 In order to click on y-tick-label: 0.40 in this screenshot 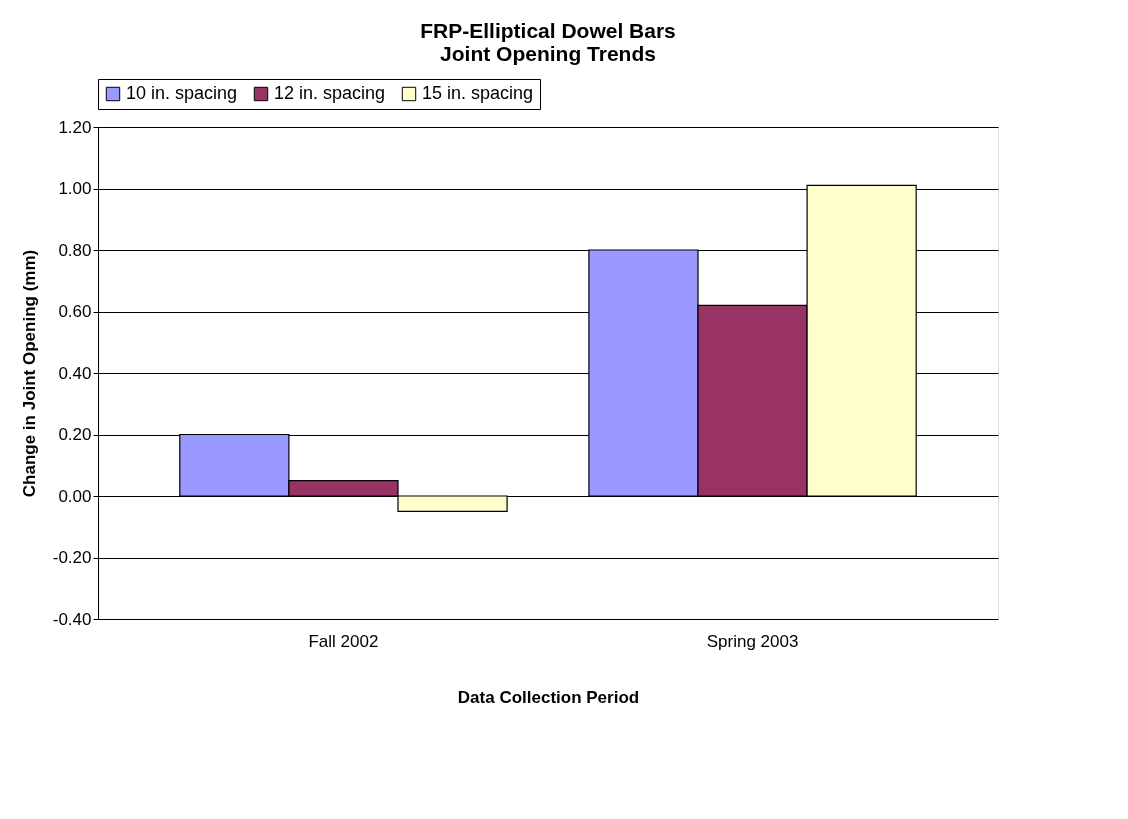, I will do `click(75, 373)`.